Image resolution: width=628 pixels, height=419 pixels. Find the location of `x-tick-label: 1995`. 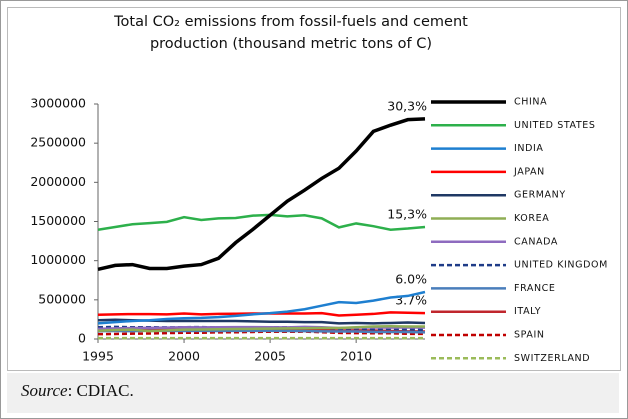

x-tick-label: 1995 is located at coordinates (98, 356).